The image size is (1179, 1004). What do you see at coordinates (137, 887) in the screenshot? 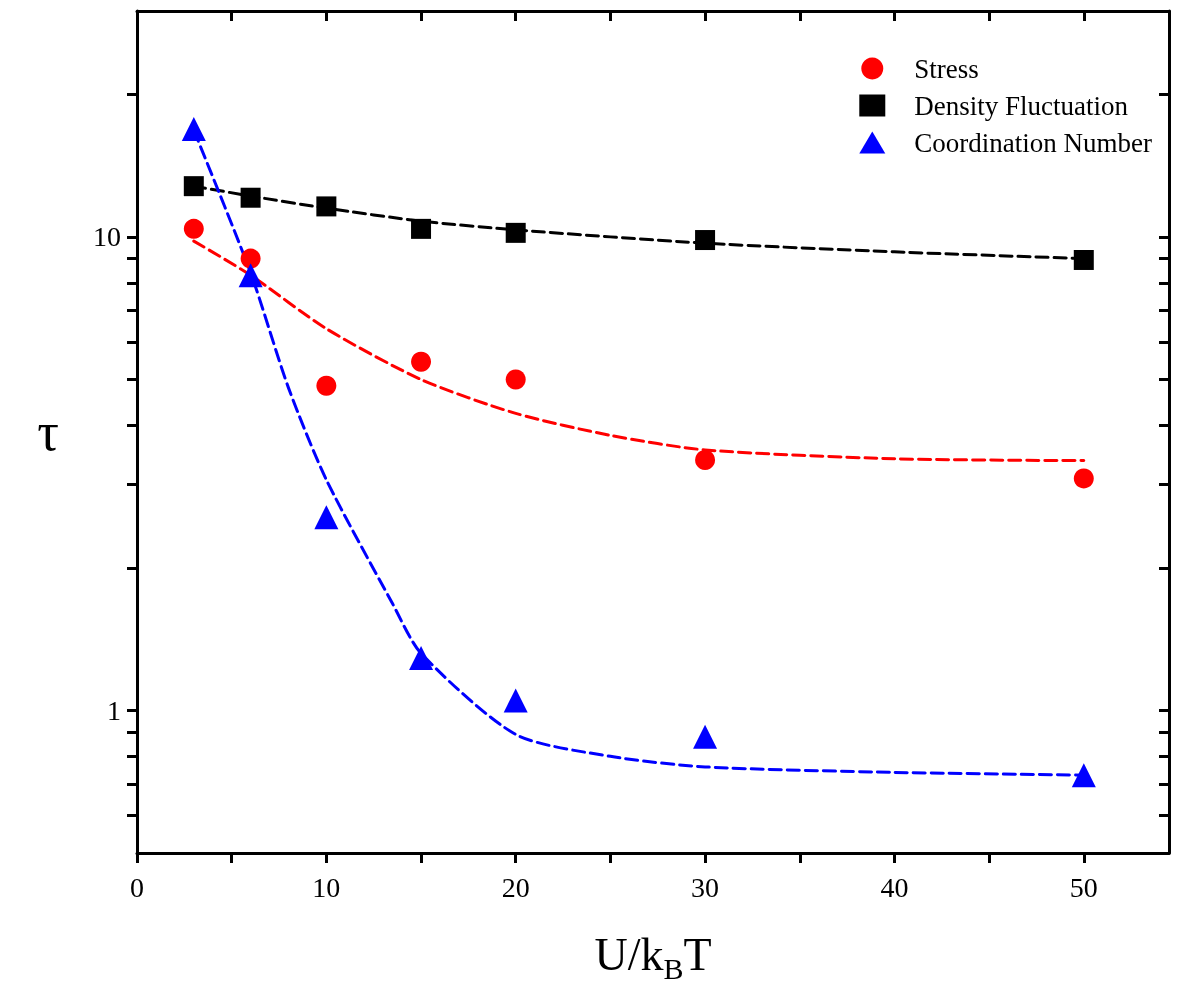
I see `x-tick-label: 0` at bounding box center [137, 887].